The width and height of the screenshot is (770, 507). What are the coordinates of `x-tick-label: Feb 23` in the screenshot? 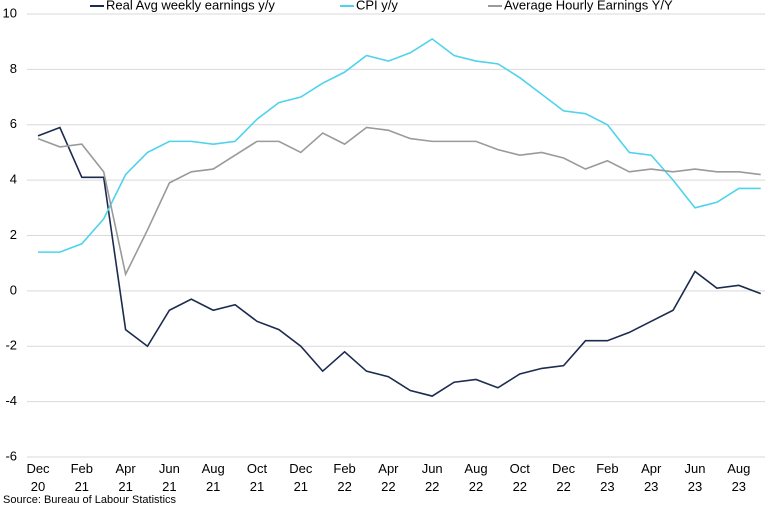 It's located at (607, 477).